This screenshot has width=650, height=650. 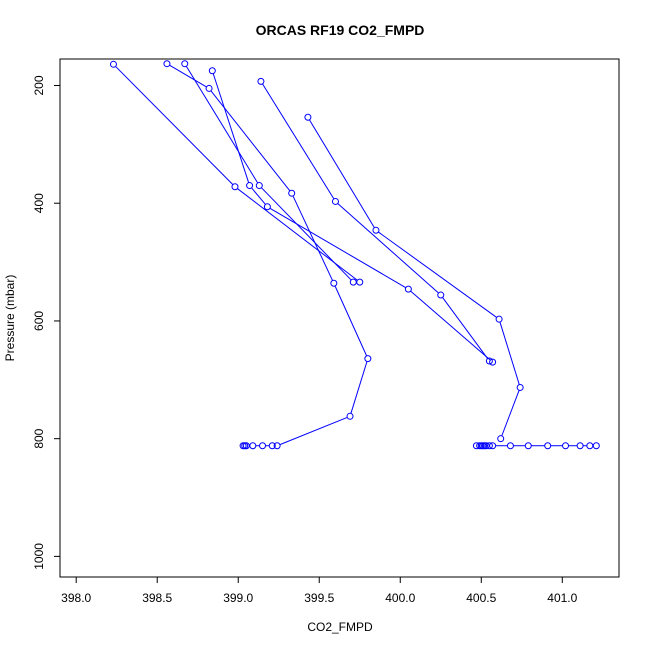 I want to click on y-tick-label: 1000, so click(x=39, y=556).